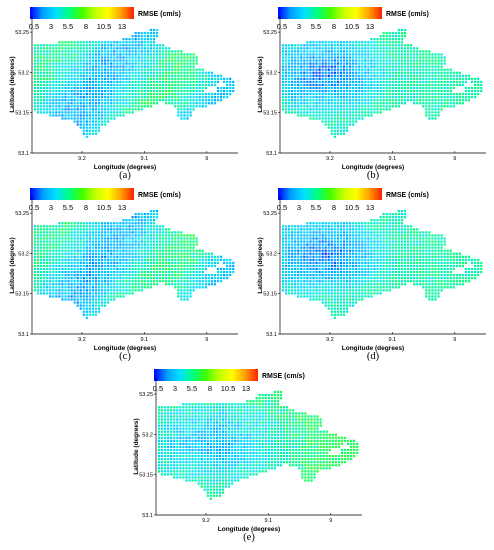  Describe the element at coordinates (316, 207) in the screenshot. I see `colorbar-tick-label: 5.5` at that location.